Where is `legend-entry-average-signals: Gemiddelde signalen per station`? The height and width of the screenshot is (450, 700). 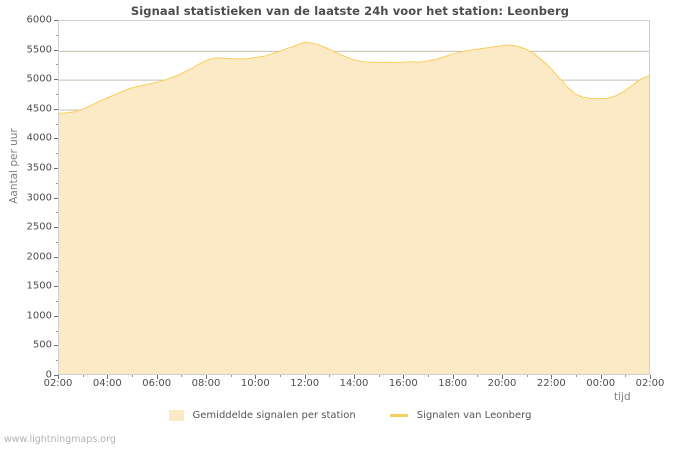 legend-entry-average-signals: Gemiddelde signalen per station is located at coordinates (262, 415).